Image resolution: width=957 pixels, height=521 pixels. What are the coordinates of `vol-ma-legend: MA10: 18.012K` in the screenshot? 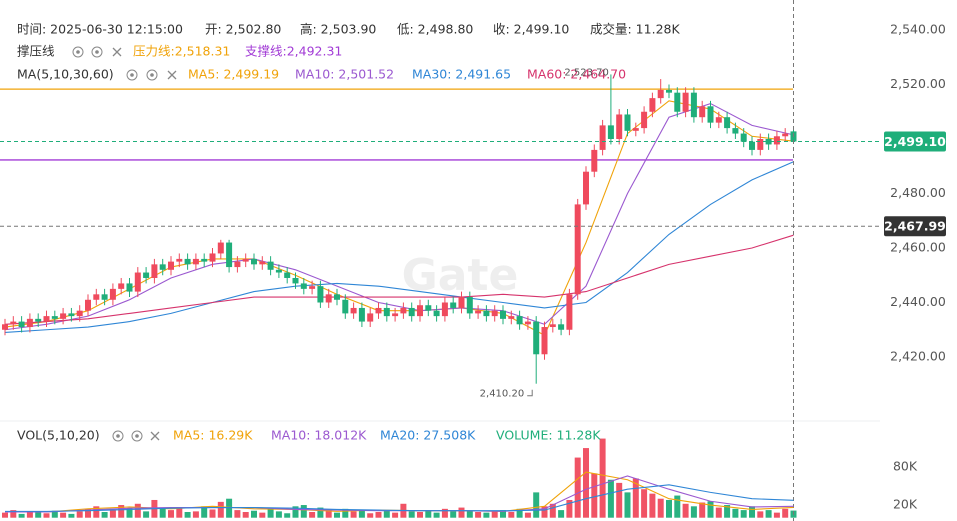 It's located at (319, 435).